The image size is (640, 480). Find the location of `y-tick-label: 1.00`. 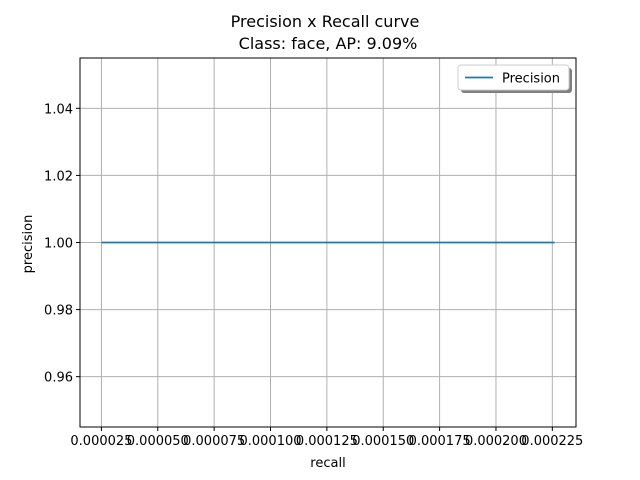

y-tick-label: 1.00 is located at coordinates (58, 244).